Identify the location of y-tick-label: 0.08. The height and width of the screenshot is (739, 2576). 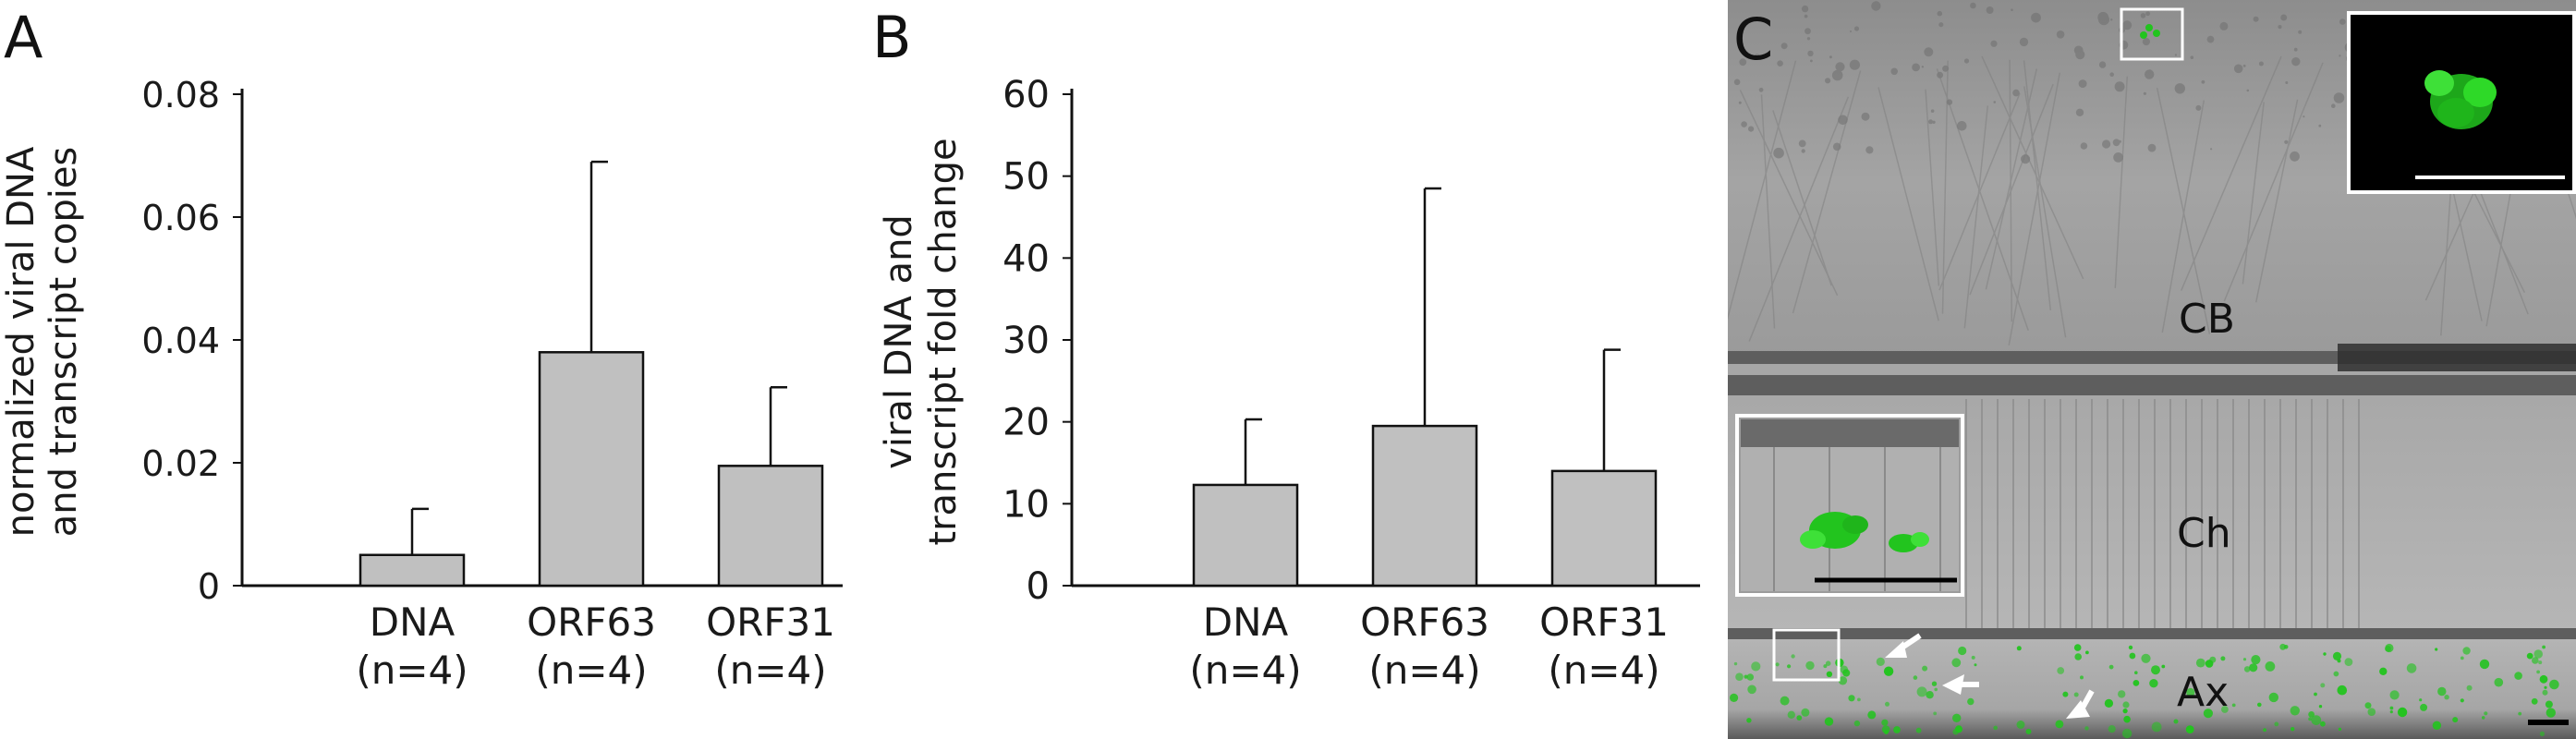
(180, 95).